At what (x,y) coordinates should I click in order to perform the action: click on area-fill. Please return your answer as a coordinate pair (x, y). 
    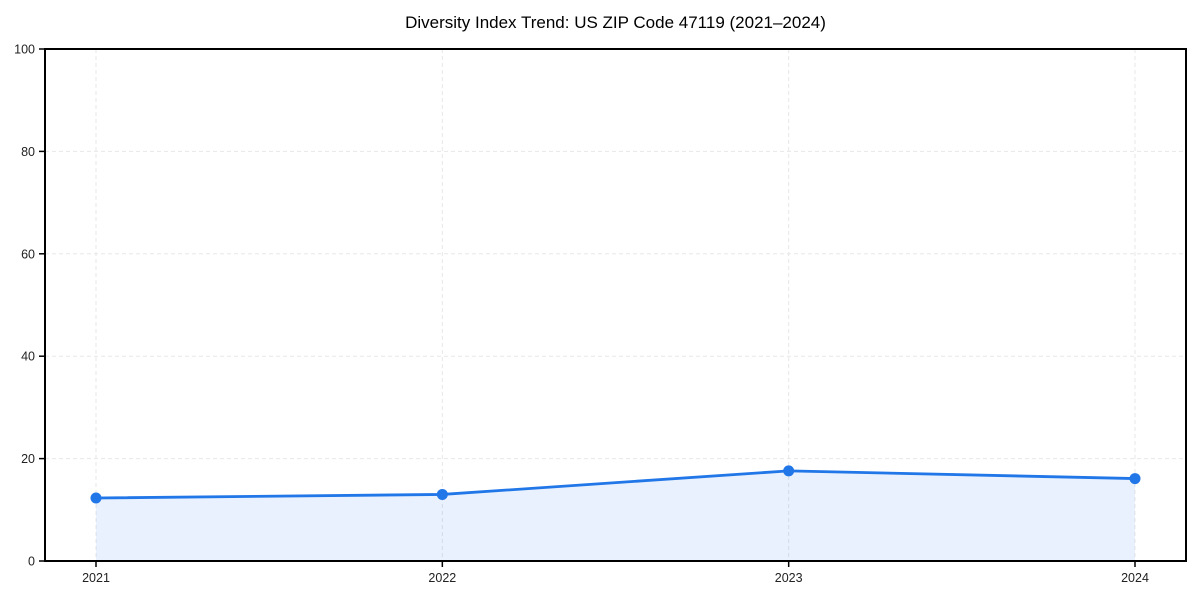
    Looking at the image, I should click on (615, 515).